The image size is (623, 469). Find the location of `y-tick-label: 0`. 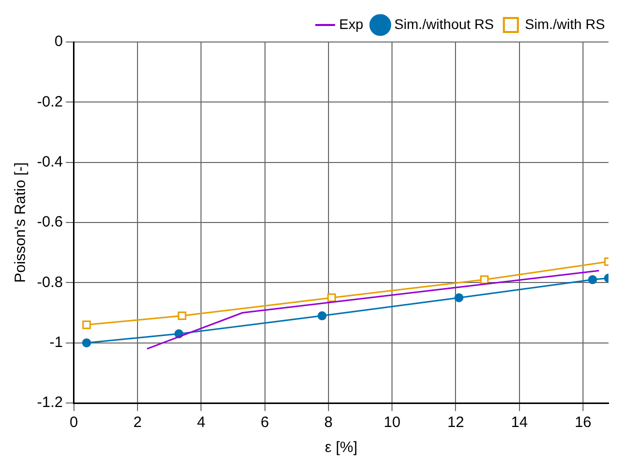

y-tick-label: 0 is located at coordinates (58, 41).